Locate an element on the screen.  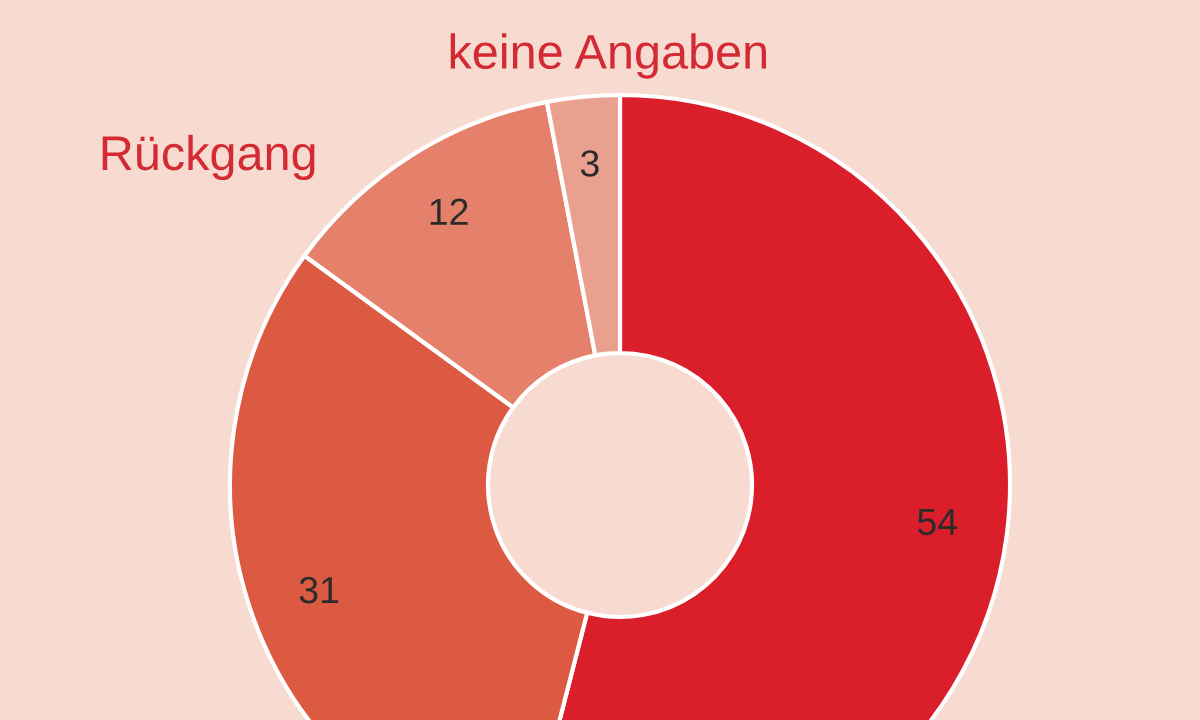
data-label: 31 is located at coordinates (319, 590).